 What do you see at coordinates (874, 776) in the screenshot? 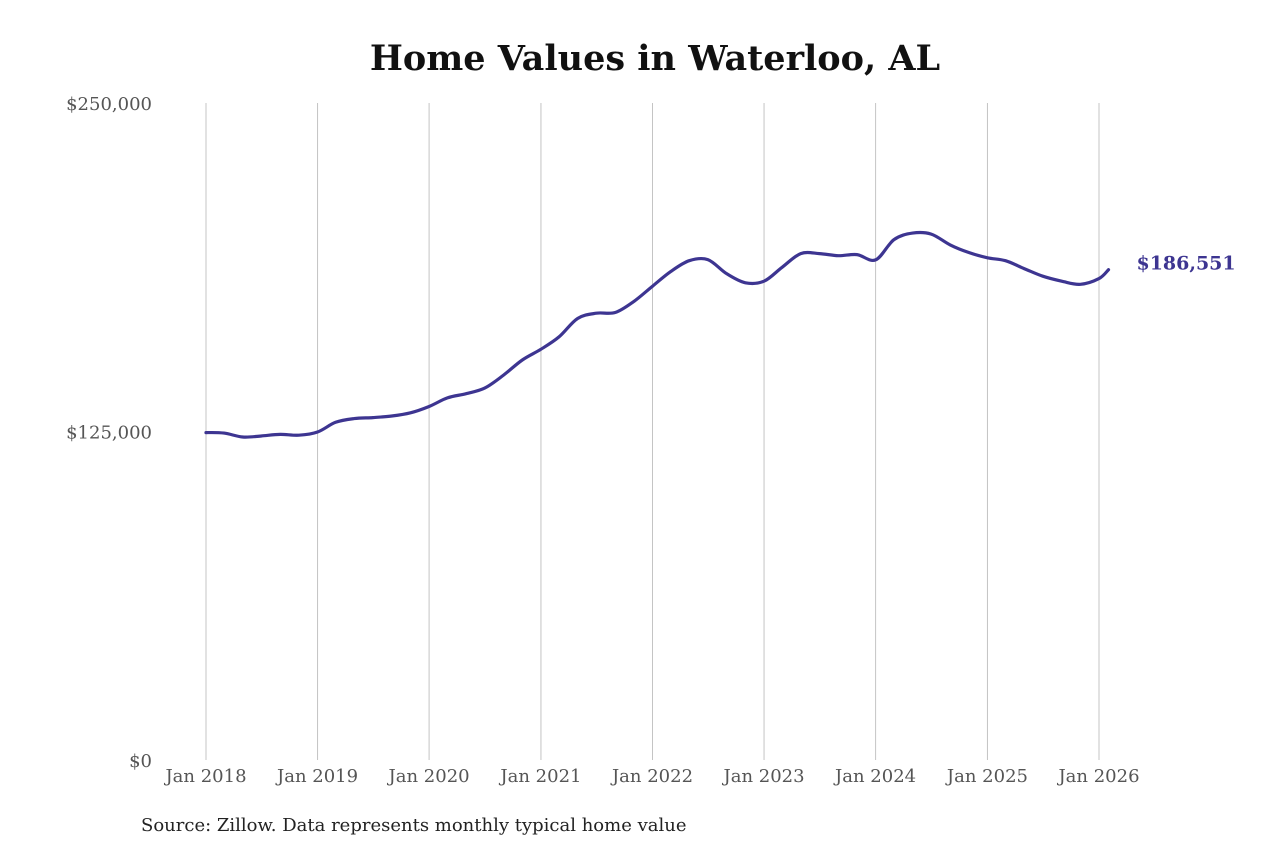
I see `x-tick-label: Jan 2024` at bounding box center [874, 776].